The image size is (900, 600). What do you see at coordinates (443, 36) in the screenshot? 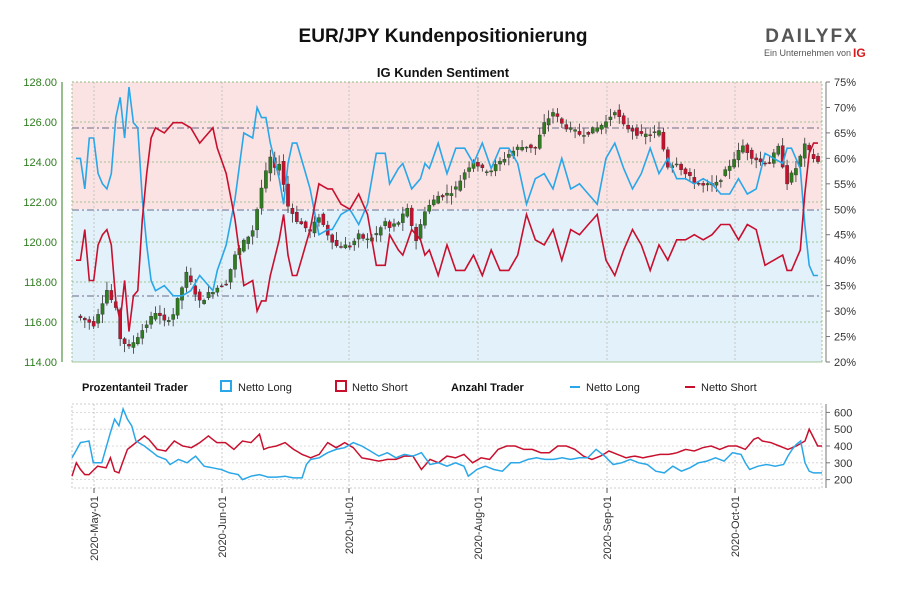
I see `chart-title: EUR/JPY Kundenpositionierung` at bounding box center [443, 36].